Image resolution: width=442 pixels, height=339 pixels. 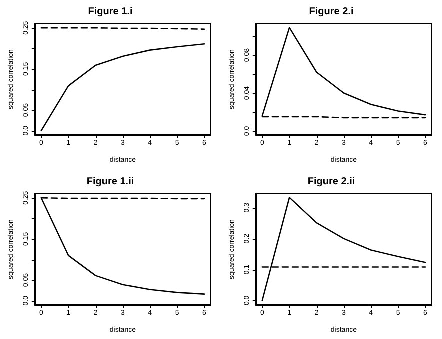 What do you see at coordinates (331, 12) in the screenshot?
I see `chart-title: Figure 2.i` at bounding box center [331, 12].